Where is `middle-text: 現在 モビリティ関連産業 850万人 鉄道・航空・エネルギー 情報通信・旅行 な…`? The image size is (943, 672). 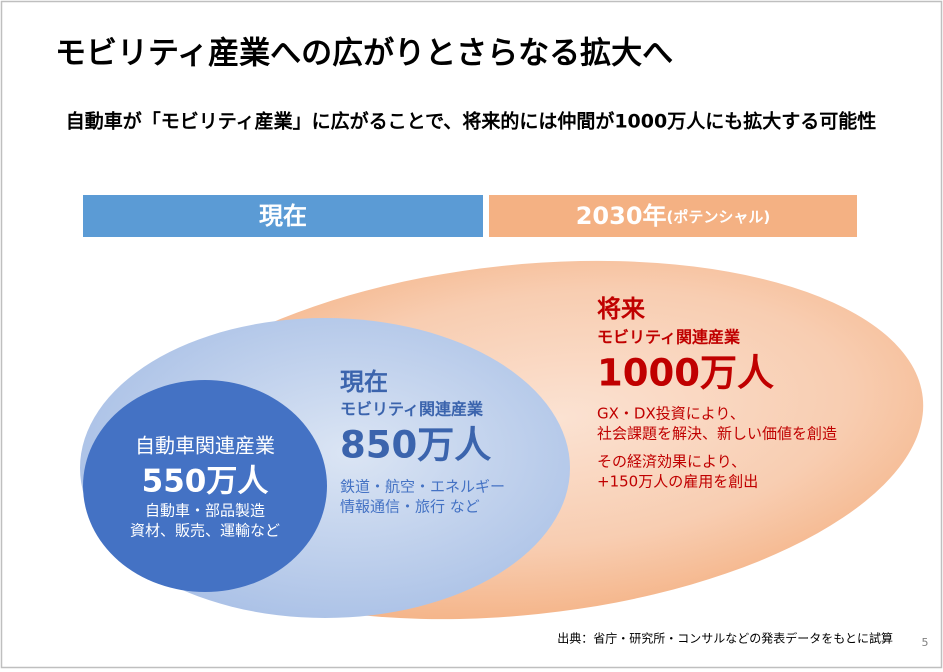
middle-text: 現在 モビリティ関連産業 850万人 鉄道・航空・エネルギー 情報通信・旅行 な… is located at coordinates (422, 442).